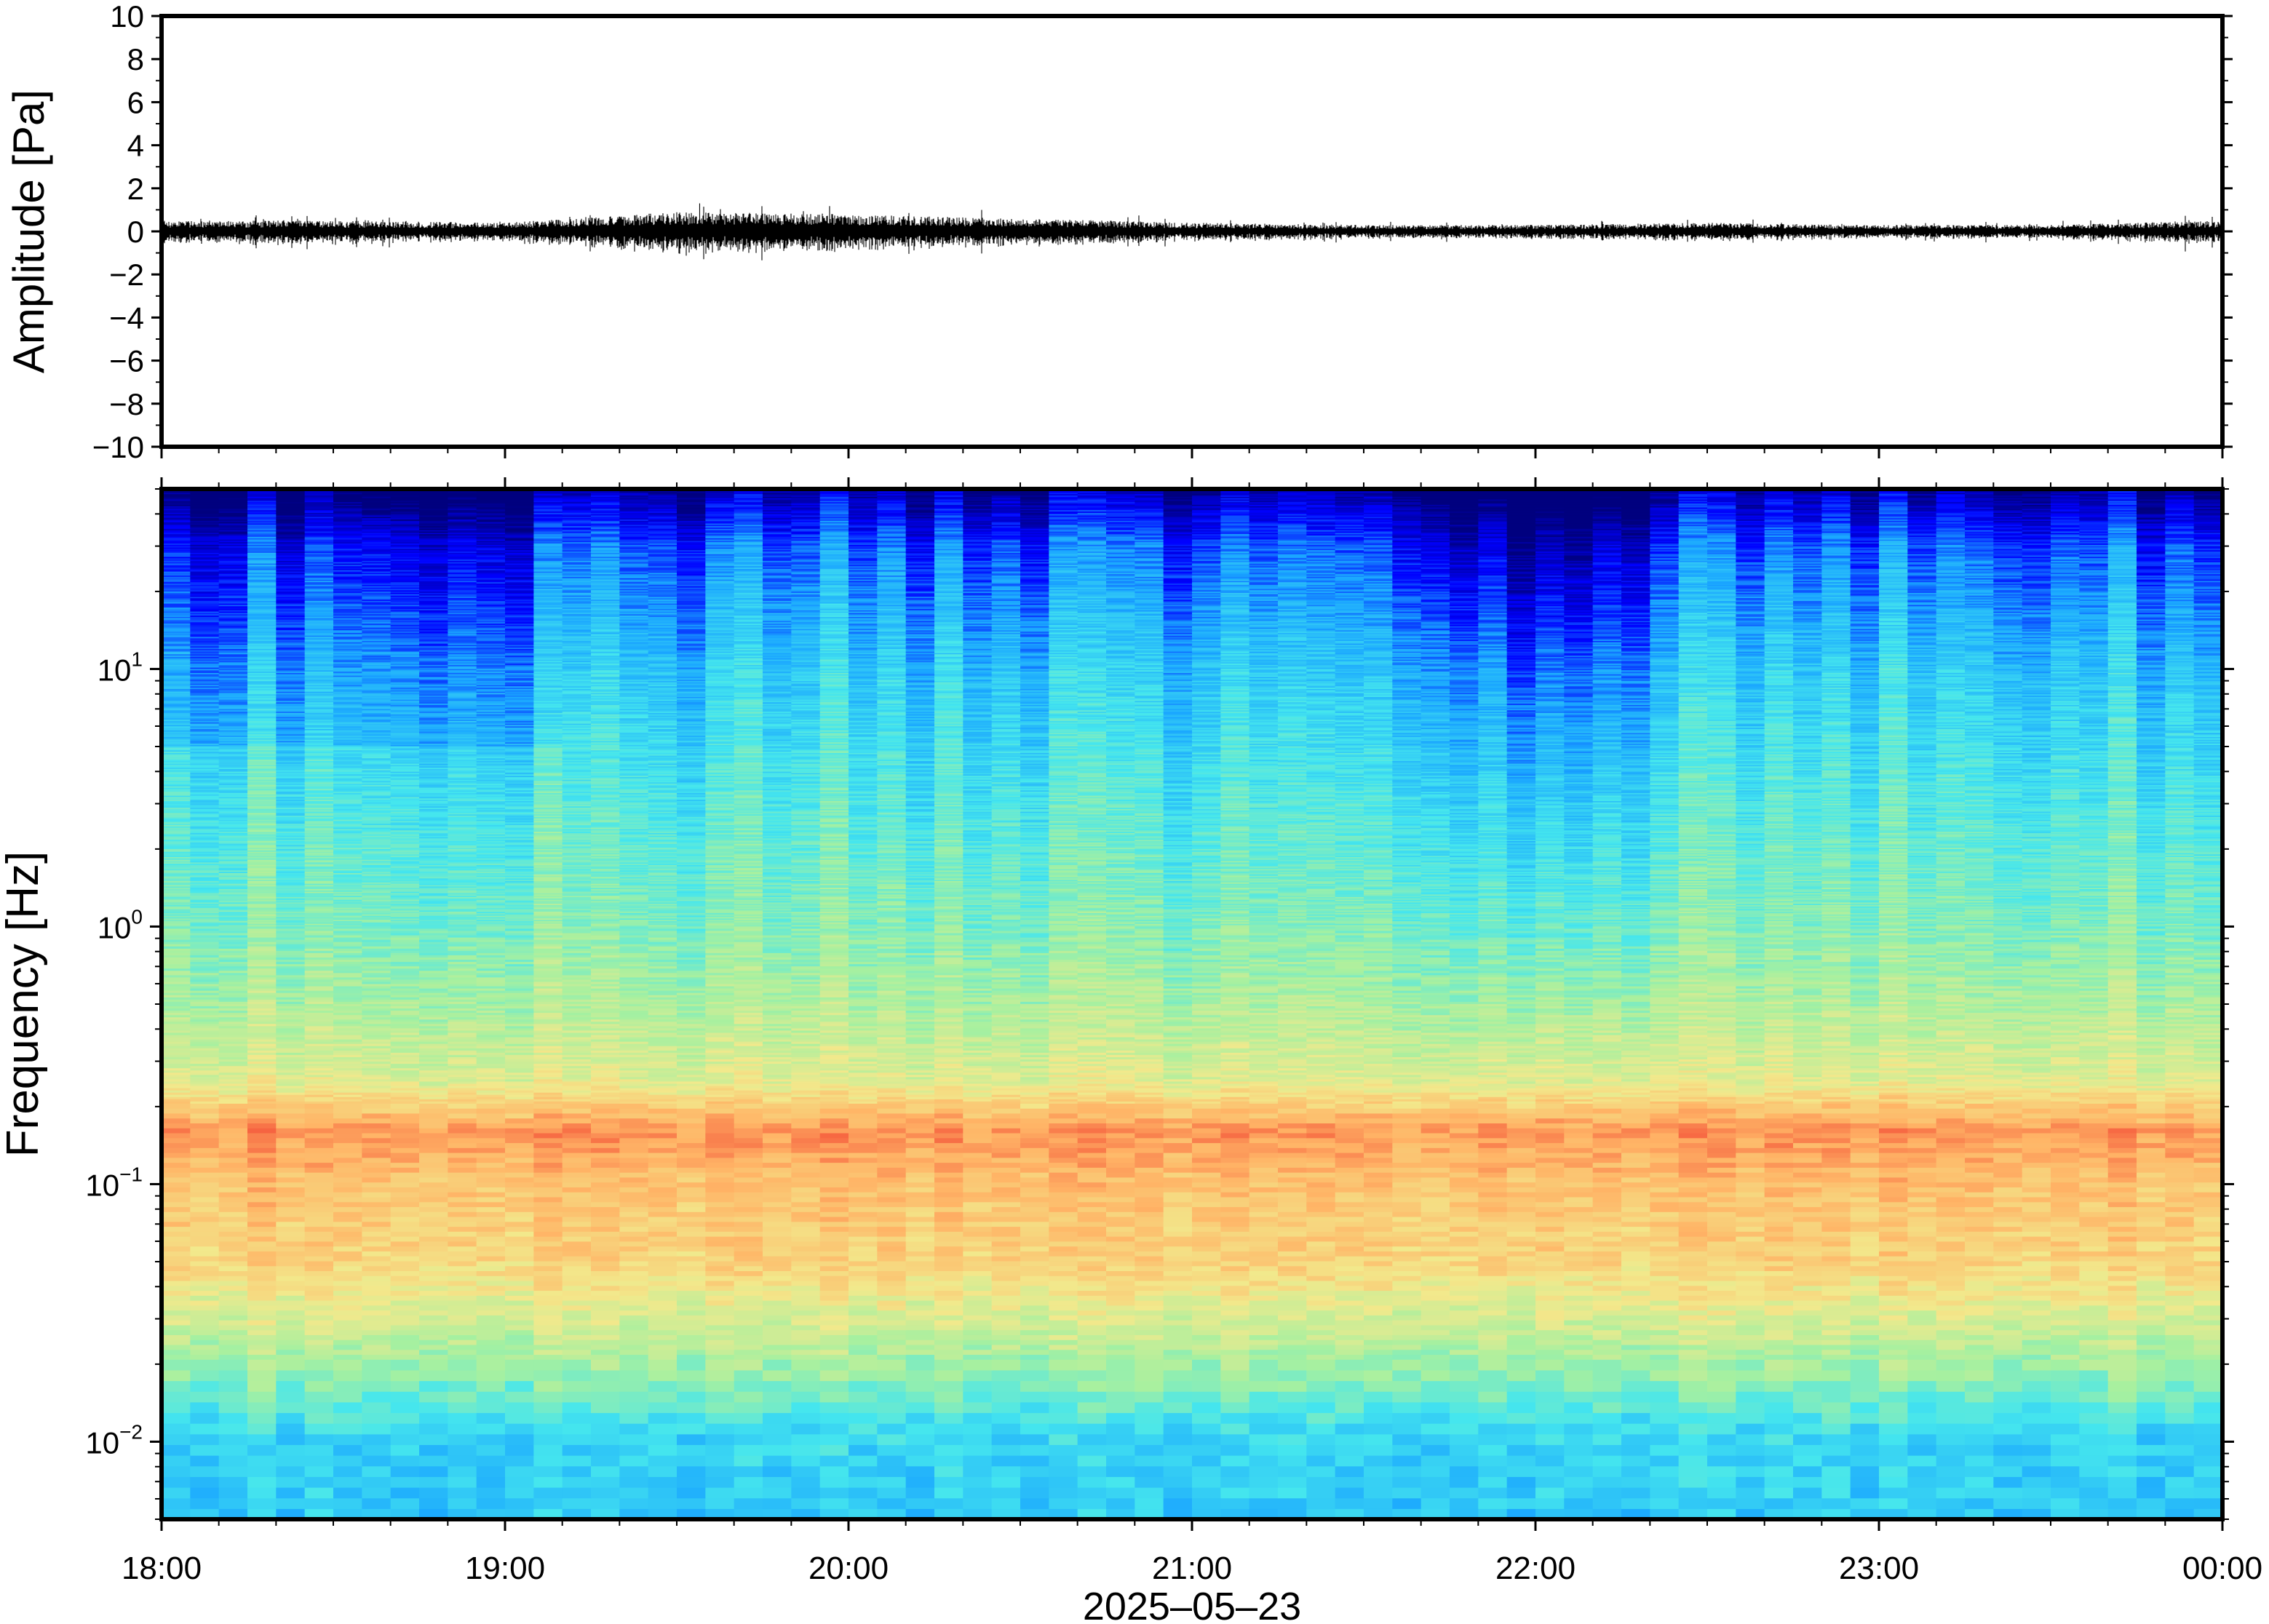 This screenshot has height=1624, width=2269. Describe the element at coordinates (29, 231) in the screenshot. I see `amplitude-axis-label: Amplitude [Pa]` at that location.